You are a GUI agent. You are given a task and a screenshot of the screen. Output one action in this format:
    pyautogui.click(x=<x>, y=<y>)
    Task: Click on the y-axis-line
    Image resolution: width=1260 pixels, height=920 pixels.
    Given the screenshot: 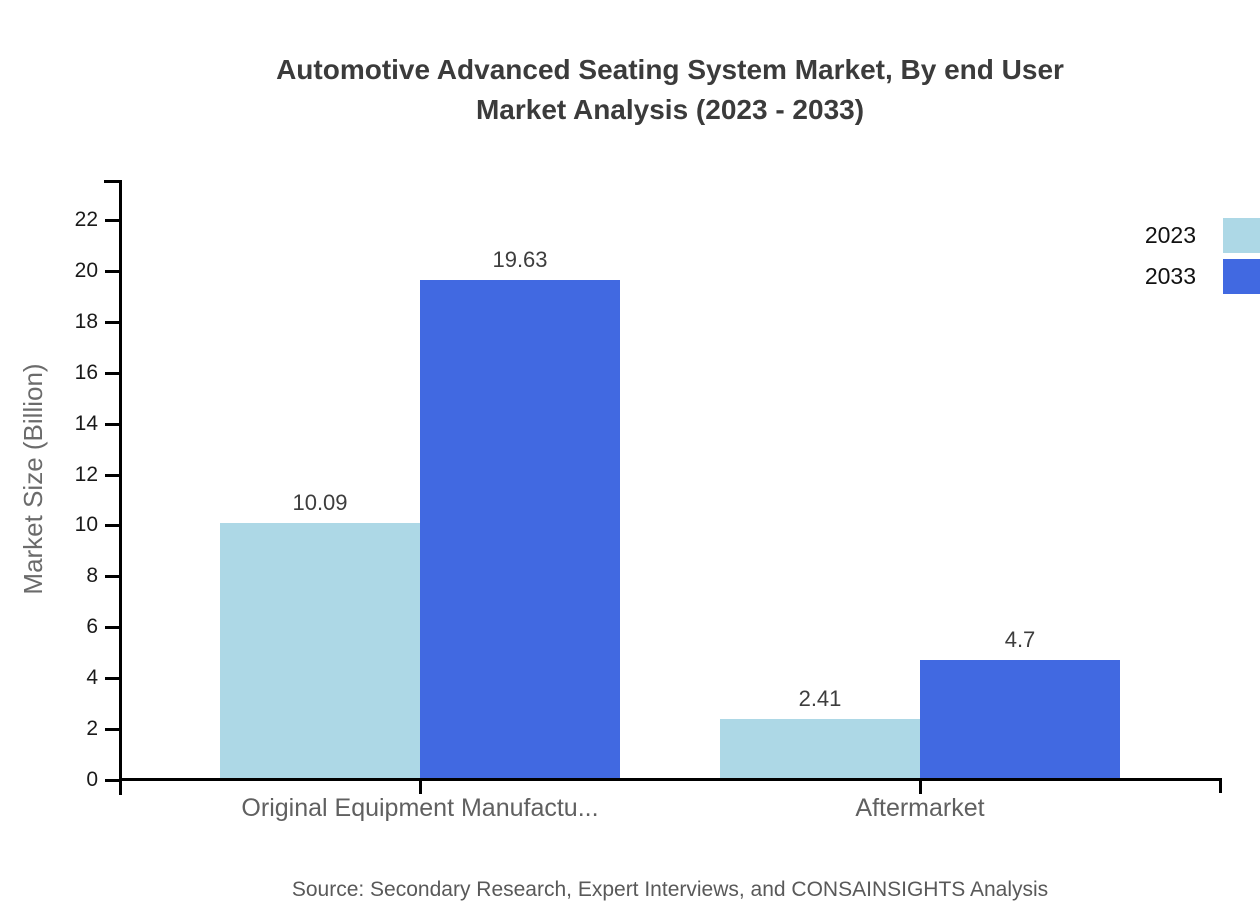 What is the action you would take?
    pyautogui.click(x=120, y=487)
    